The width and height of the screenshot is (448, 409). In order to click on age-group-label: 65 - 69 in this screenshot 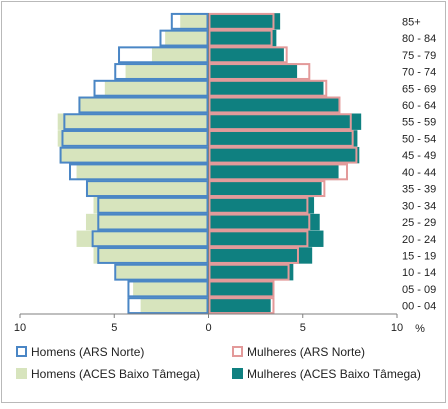, I will do `click(419, 89)`.